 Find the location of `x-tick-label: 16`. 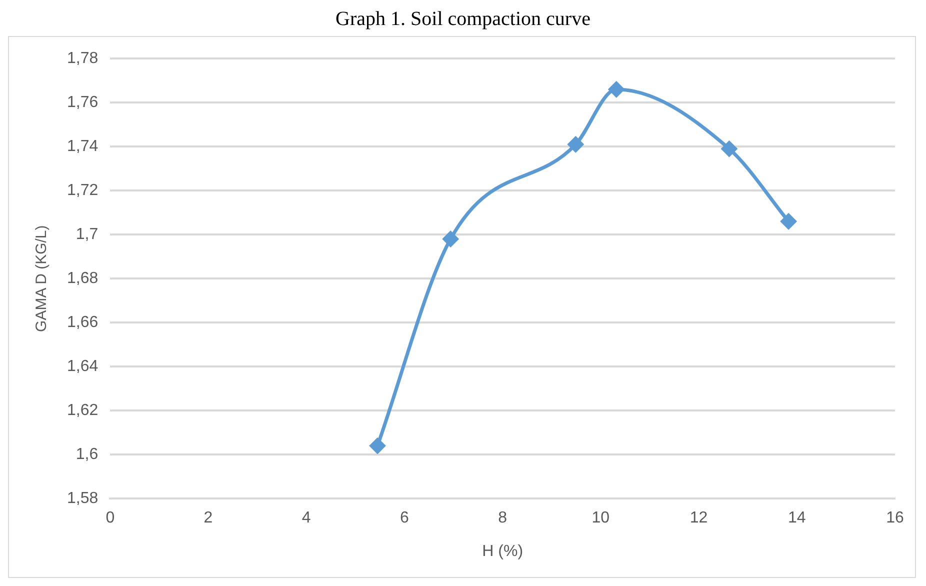

x-tick-label: 16 is located at coordinates (895, 518).